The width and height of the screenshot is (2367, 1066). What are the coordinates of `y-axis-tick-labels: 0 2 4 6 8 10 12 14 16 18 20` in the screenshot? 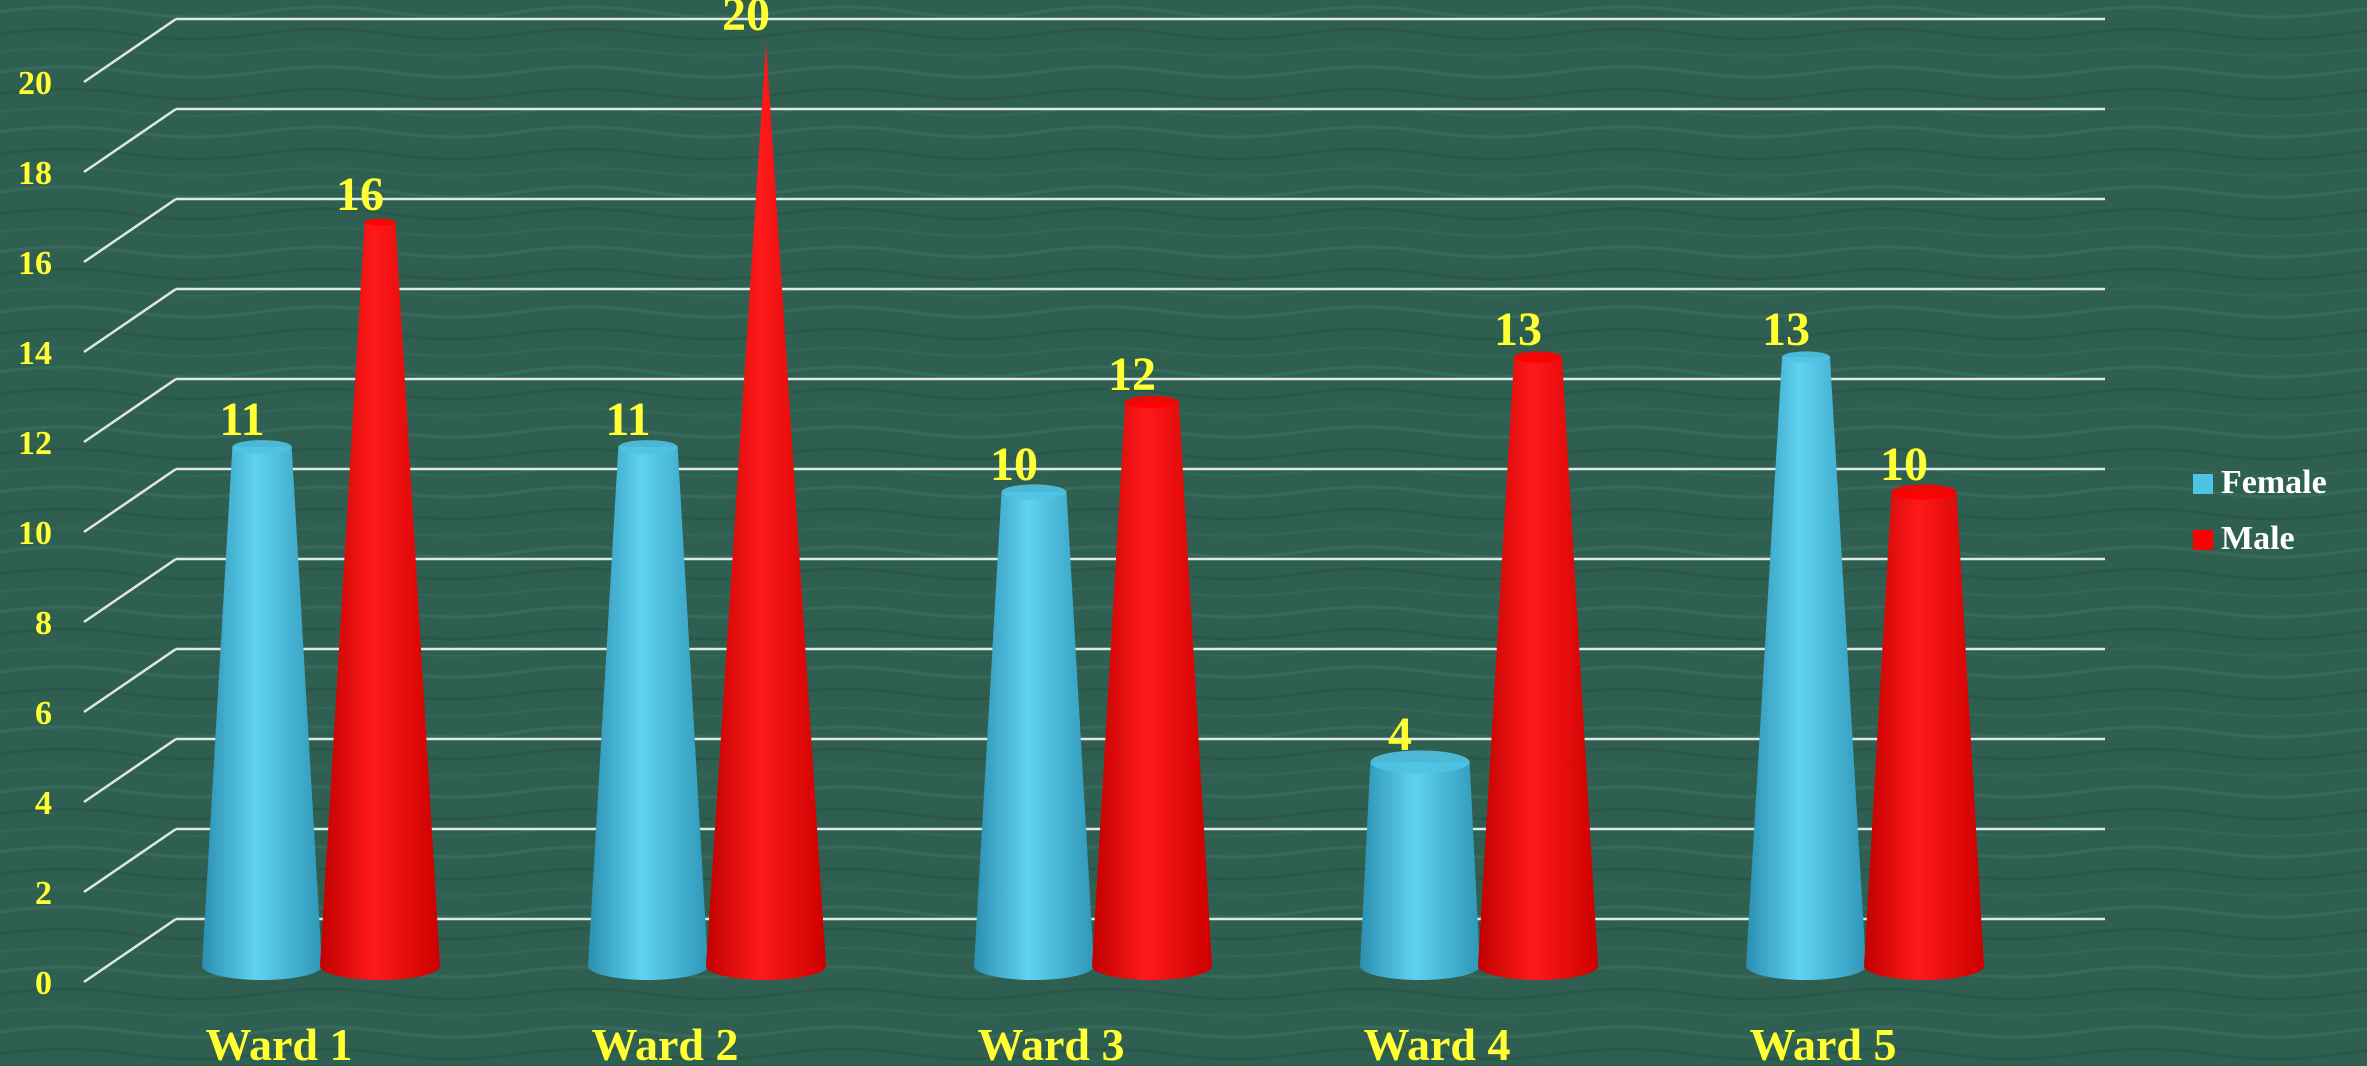 It's located at (35, 533).